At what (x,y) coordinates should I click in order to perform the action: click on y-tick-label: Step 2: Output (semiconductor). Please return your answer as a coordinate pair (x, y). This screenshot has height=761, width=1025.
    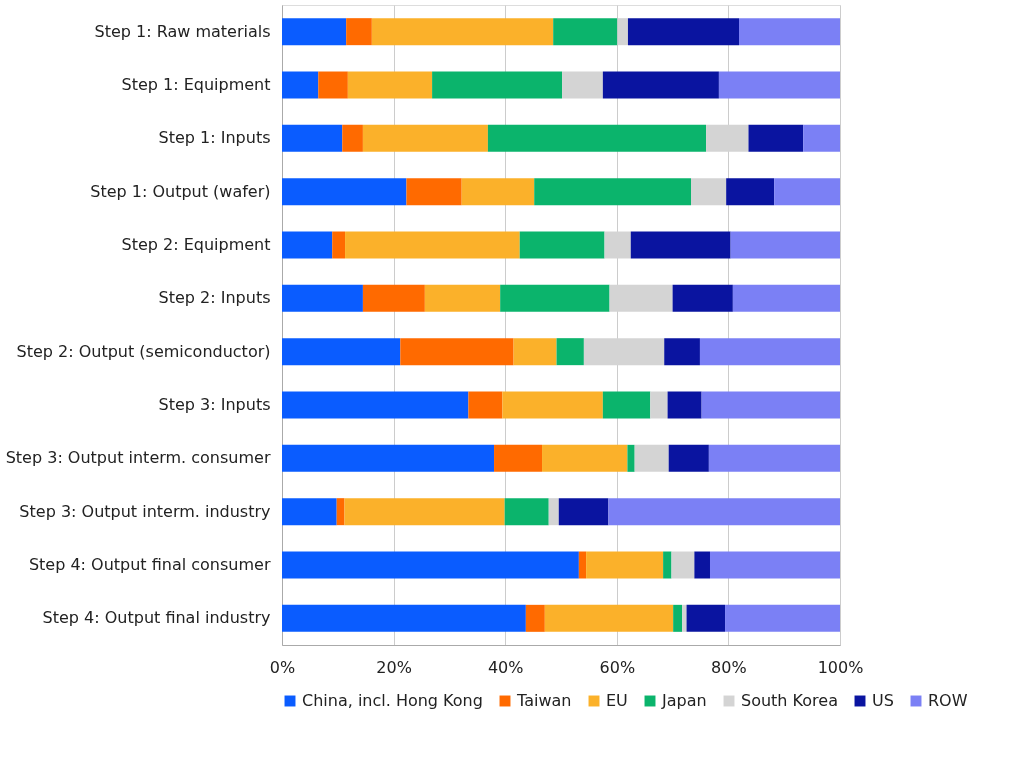
    Looking at the image, I should click on (143, 351).